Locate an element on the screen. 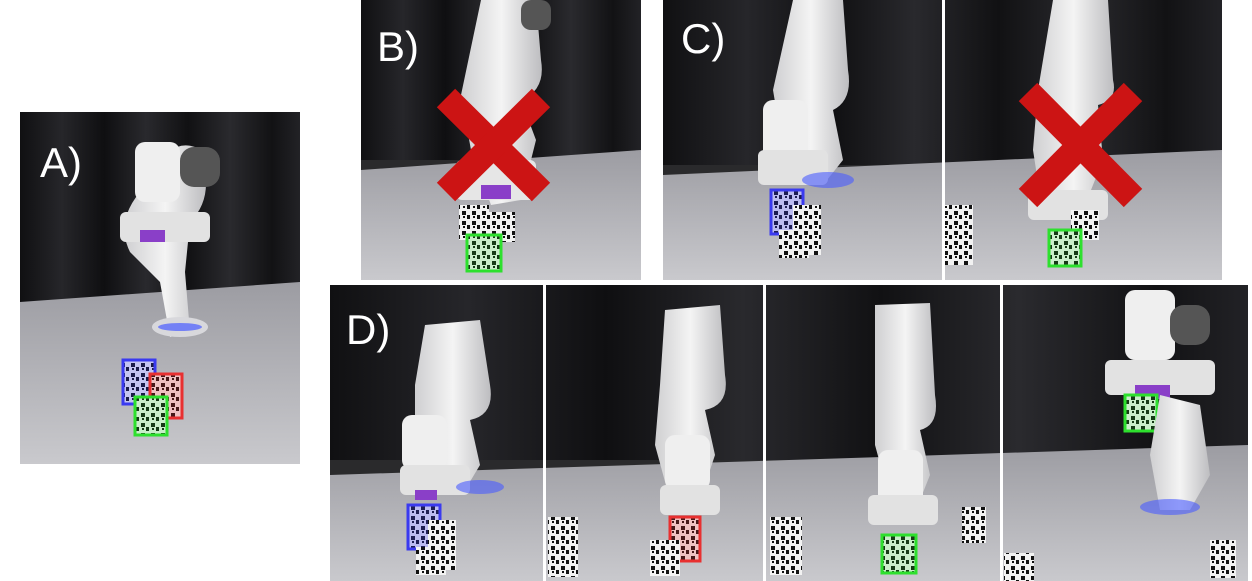  panel-b-scene is located at coordinates (501, 140).